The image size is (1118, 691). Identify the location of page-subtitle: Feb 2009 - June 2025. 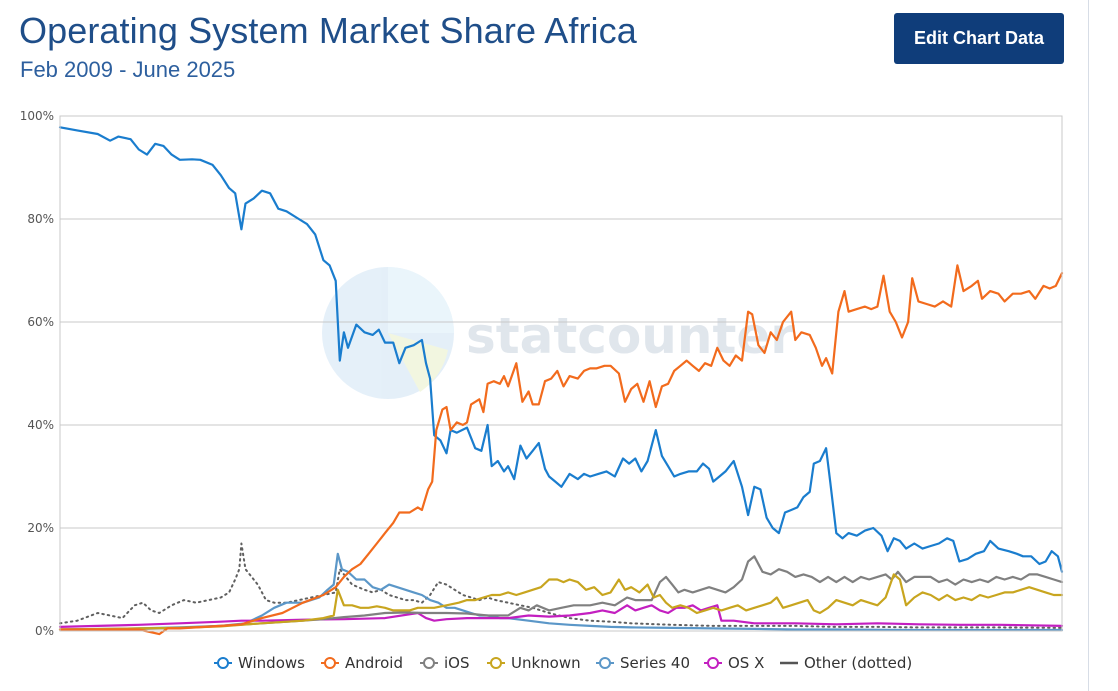
(128, 69).